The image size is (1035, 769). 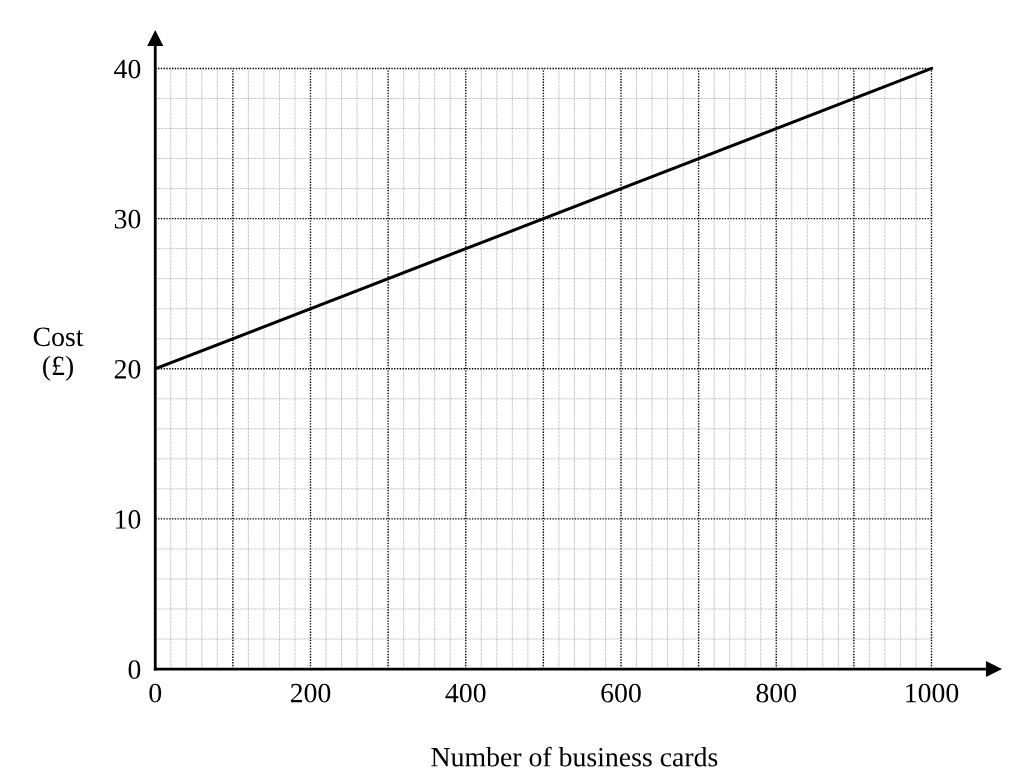 I want to click on y-tick-label: 0, so click(x=134, y=669).